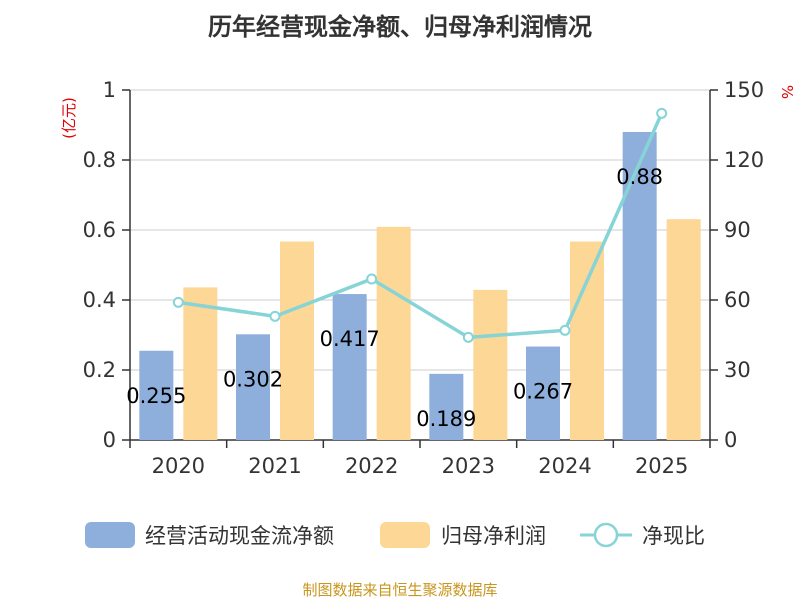 The height and width of the screenshot is (600, 800). What do you see at coordinates (239, 536) in the screenshot?
I see `legend-label-operating-cash-flow: 经营活动现金流净额` at bounding box center [239, 536].